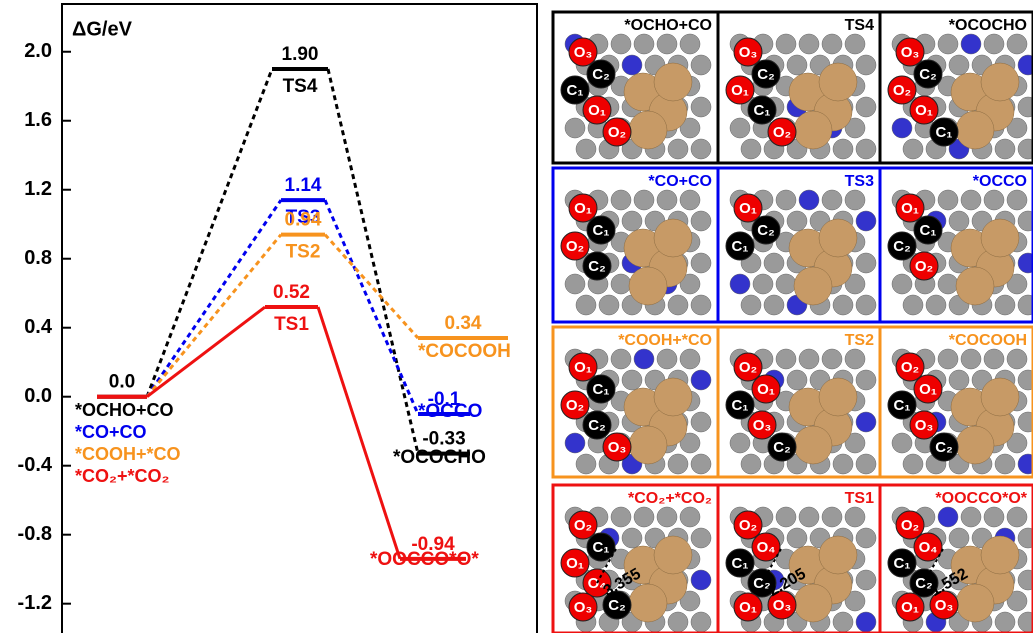 The height and width of the screenshot is (633, 1033). Describe the element at coordinates (111, 432) in the screenshot. I see `state-label: *CO+CO` at that location.